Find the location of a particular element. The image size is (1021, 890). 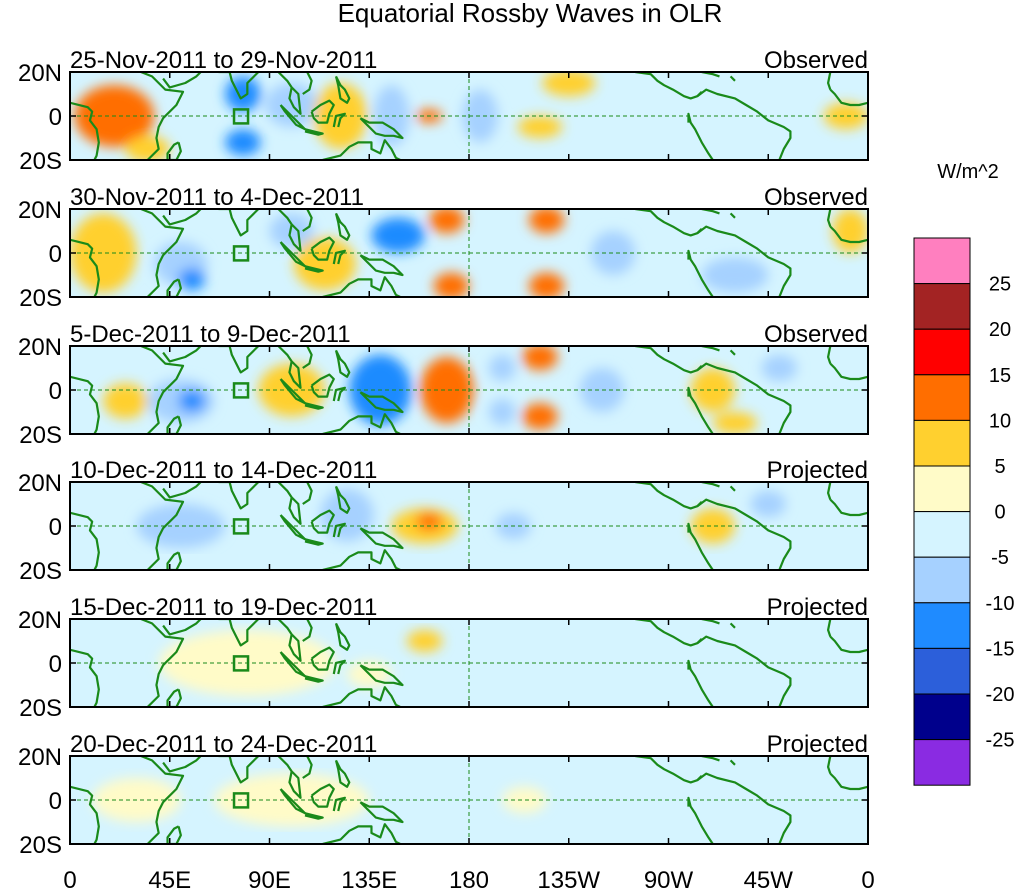

panel-date-range: 10-Dec-2011 to 14-Dec-2011 is located at coordinates (223, 470).